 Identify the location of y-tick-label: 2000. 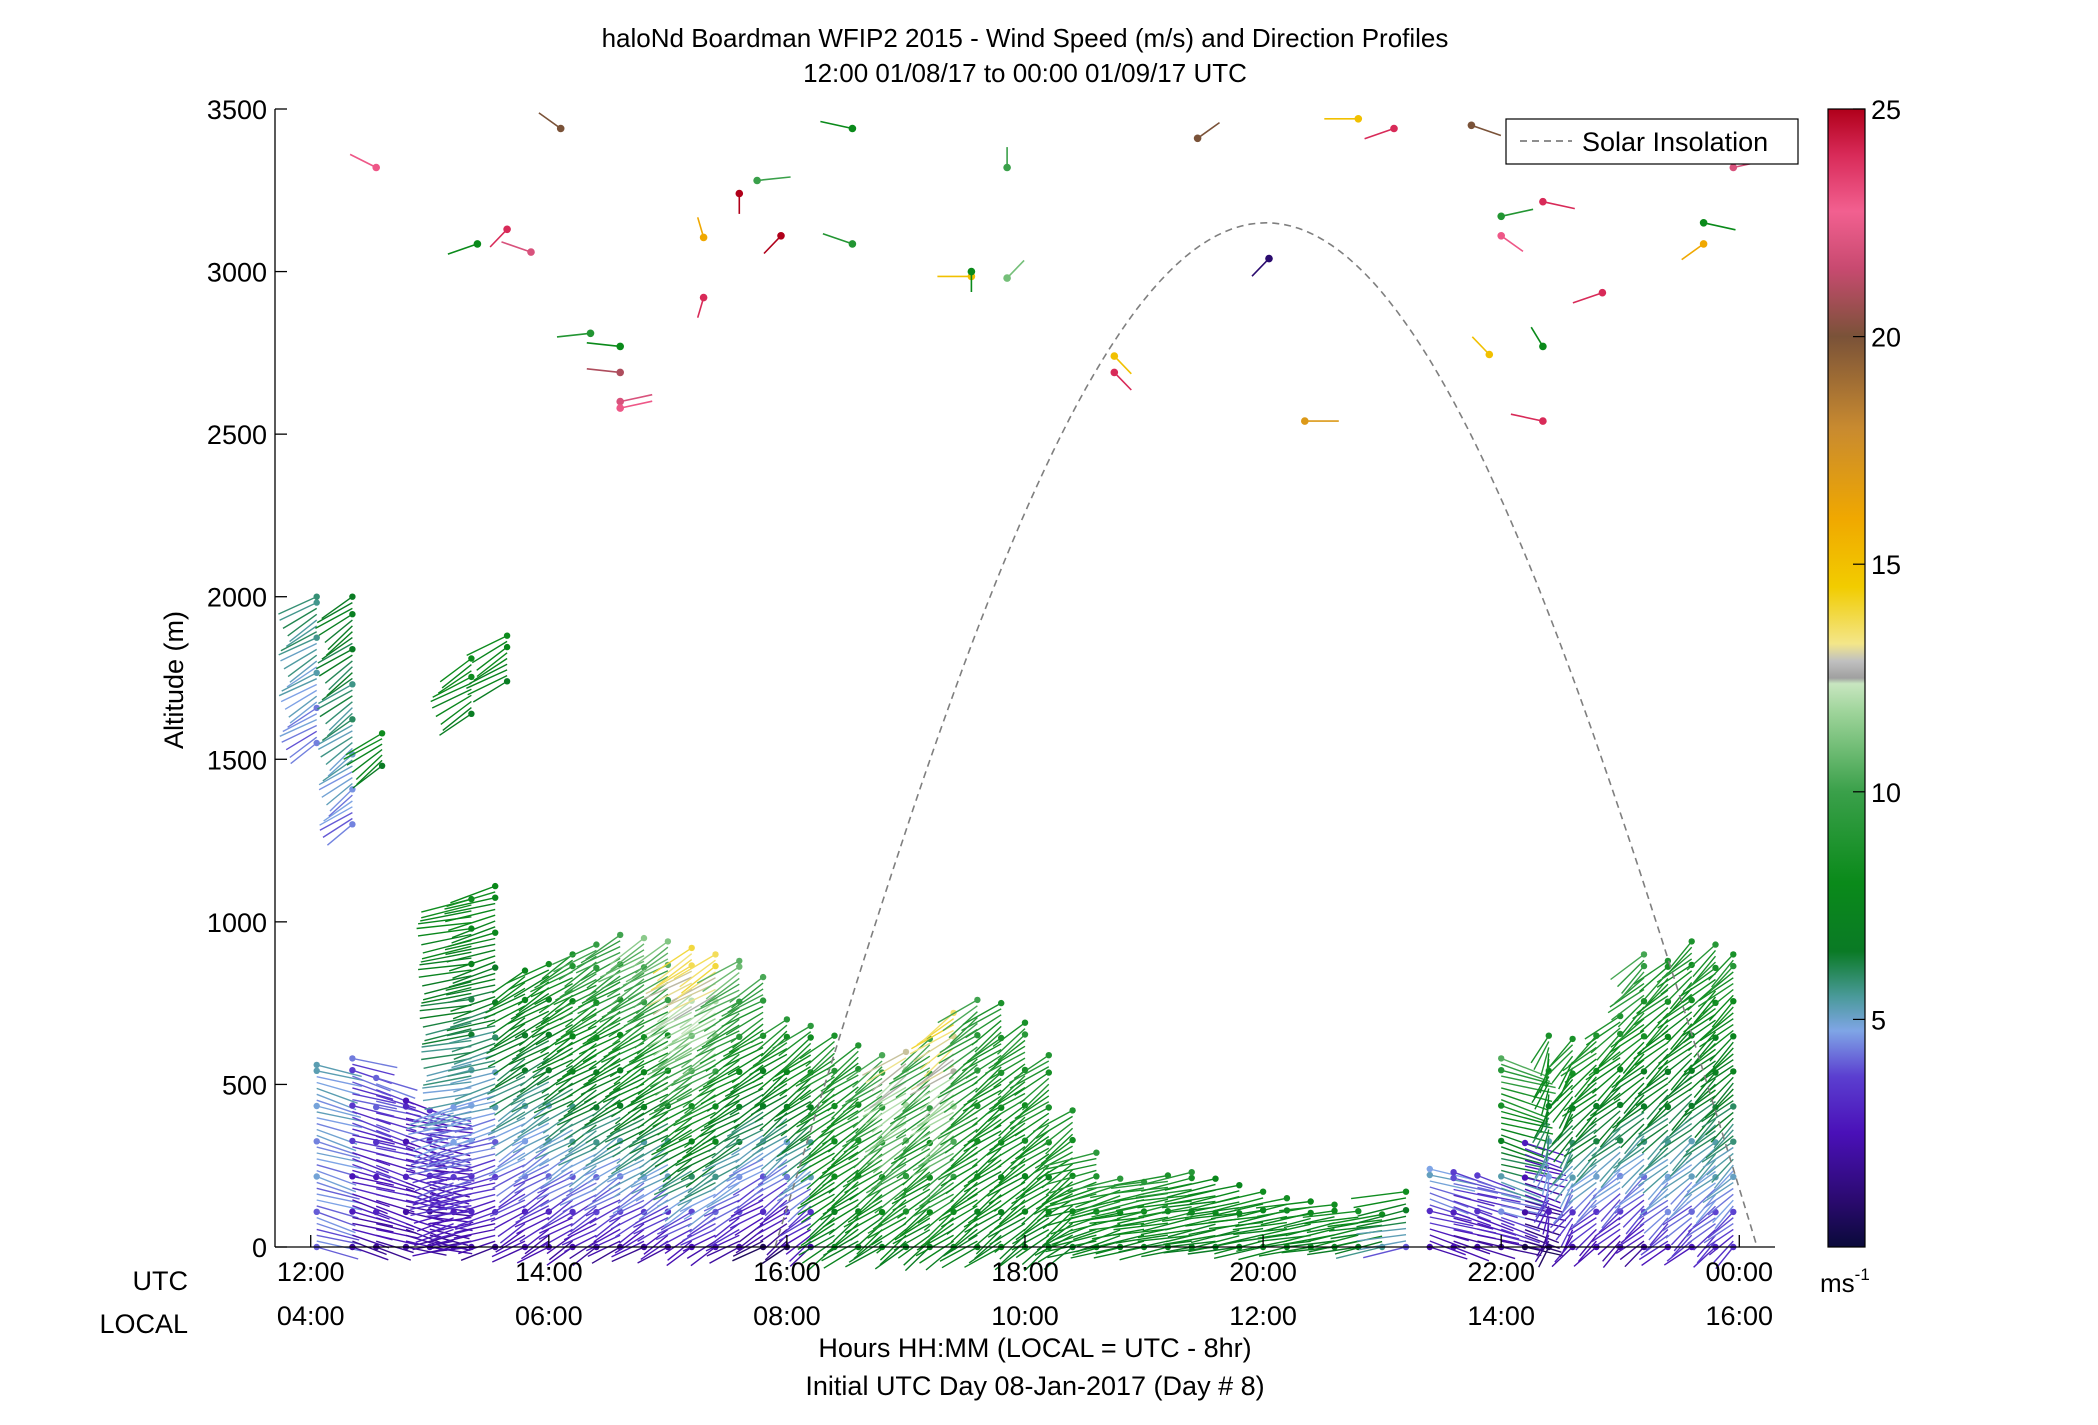
(237, 598).